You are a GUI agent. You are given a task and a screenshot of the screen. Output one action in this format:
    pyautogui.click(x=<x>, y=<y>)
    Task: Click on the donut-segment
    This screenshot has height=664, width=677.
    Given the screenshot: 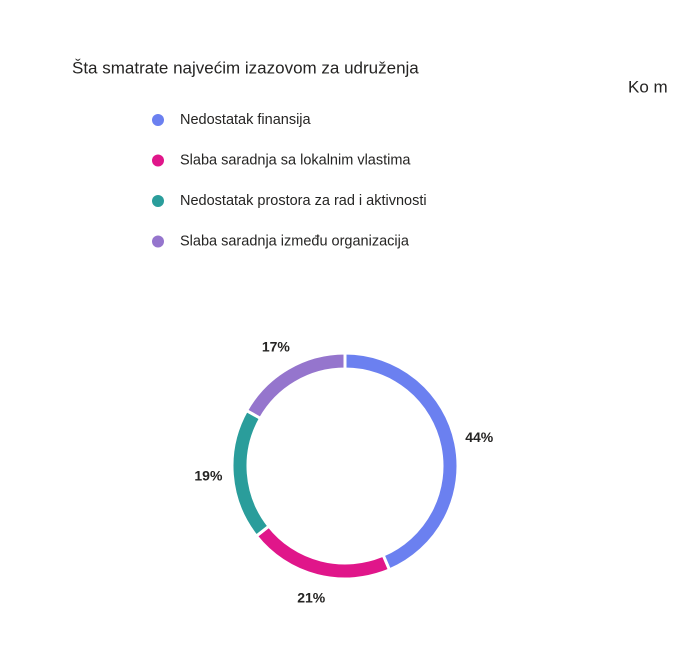 What is the action you would take?
    pyautogui.click(x=295, y=386)
    